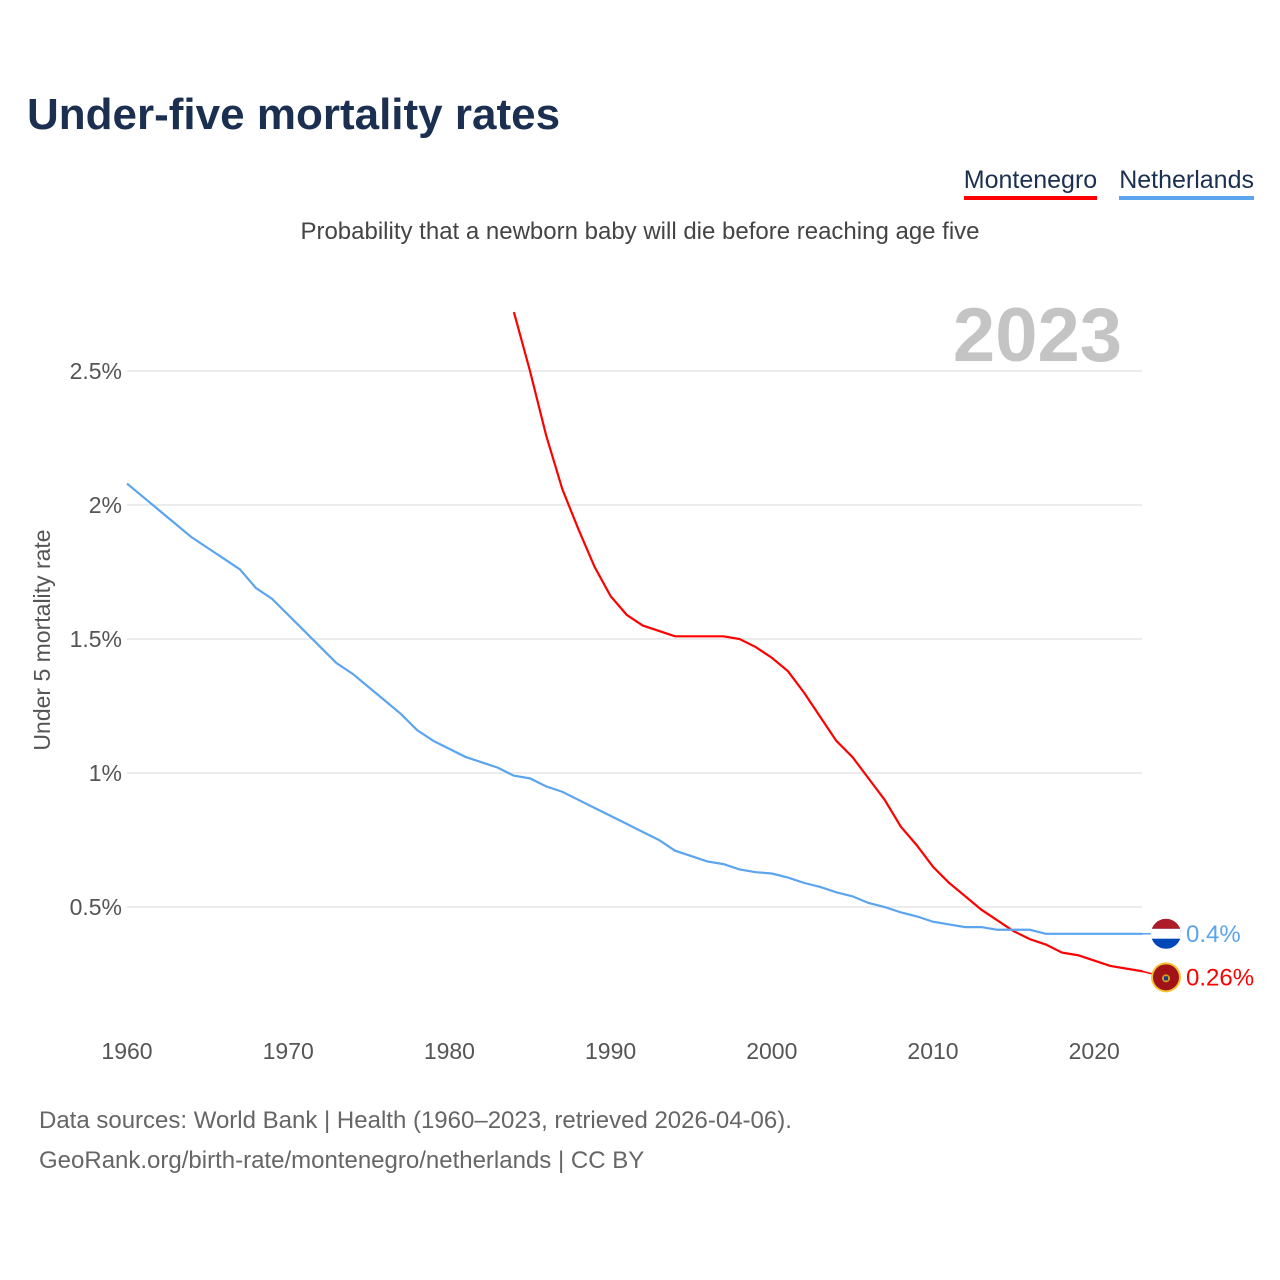 This screenshot has width=1280, height=1280. I want to click on montenegro-flag-icon, so click(1166, 977).